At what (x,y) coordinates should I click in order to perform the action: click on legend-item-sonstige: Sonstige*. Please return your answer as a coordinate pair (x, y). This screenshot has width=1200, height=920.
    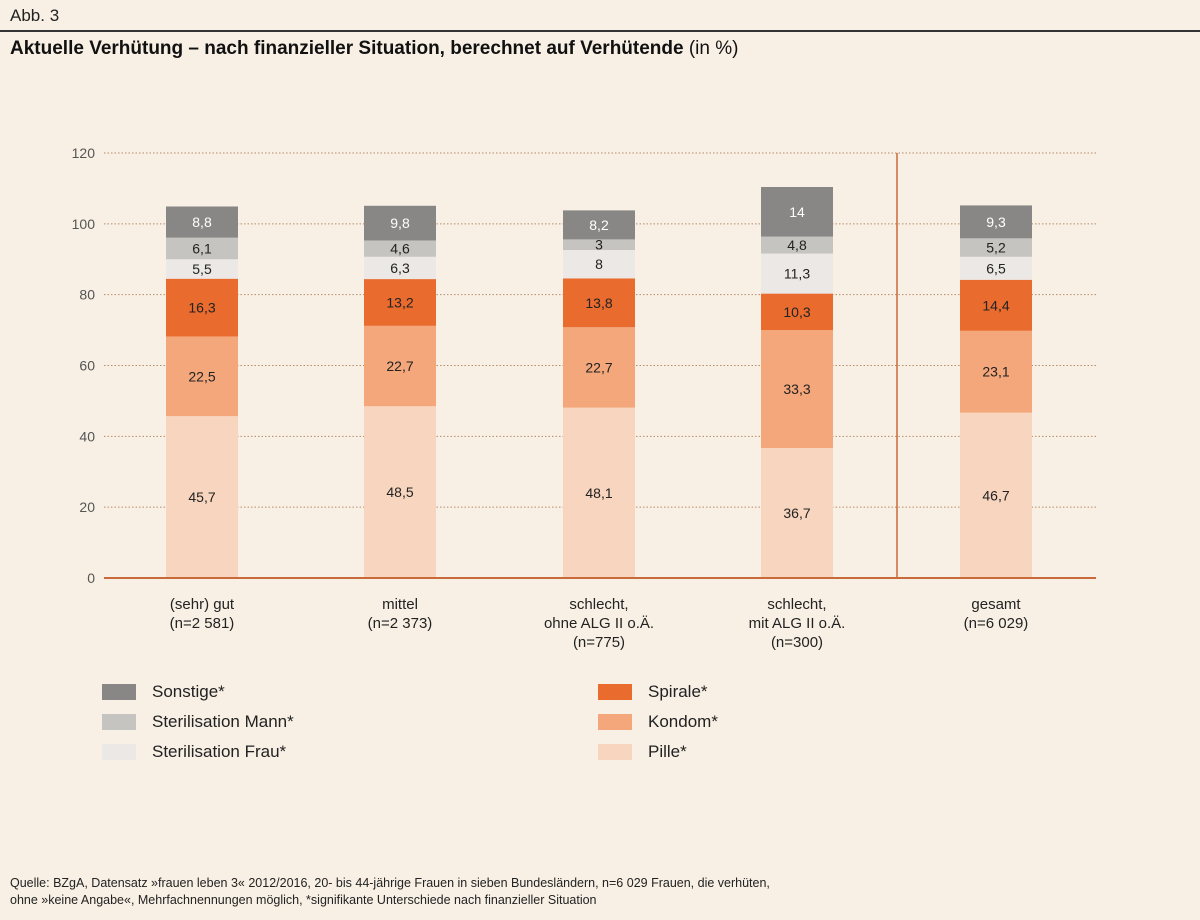
    Looking at the image, I should click on (163, 692).